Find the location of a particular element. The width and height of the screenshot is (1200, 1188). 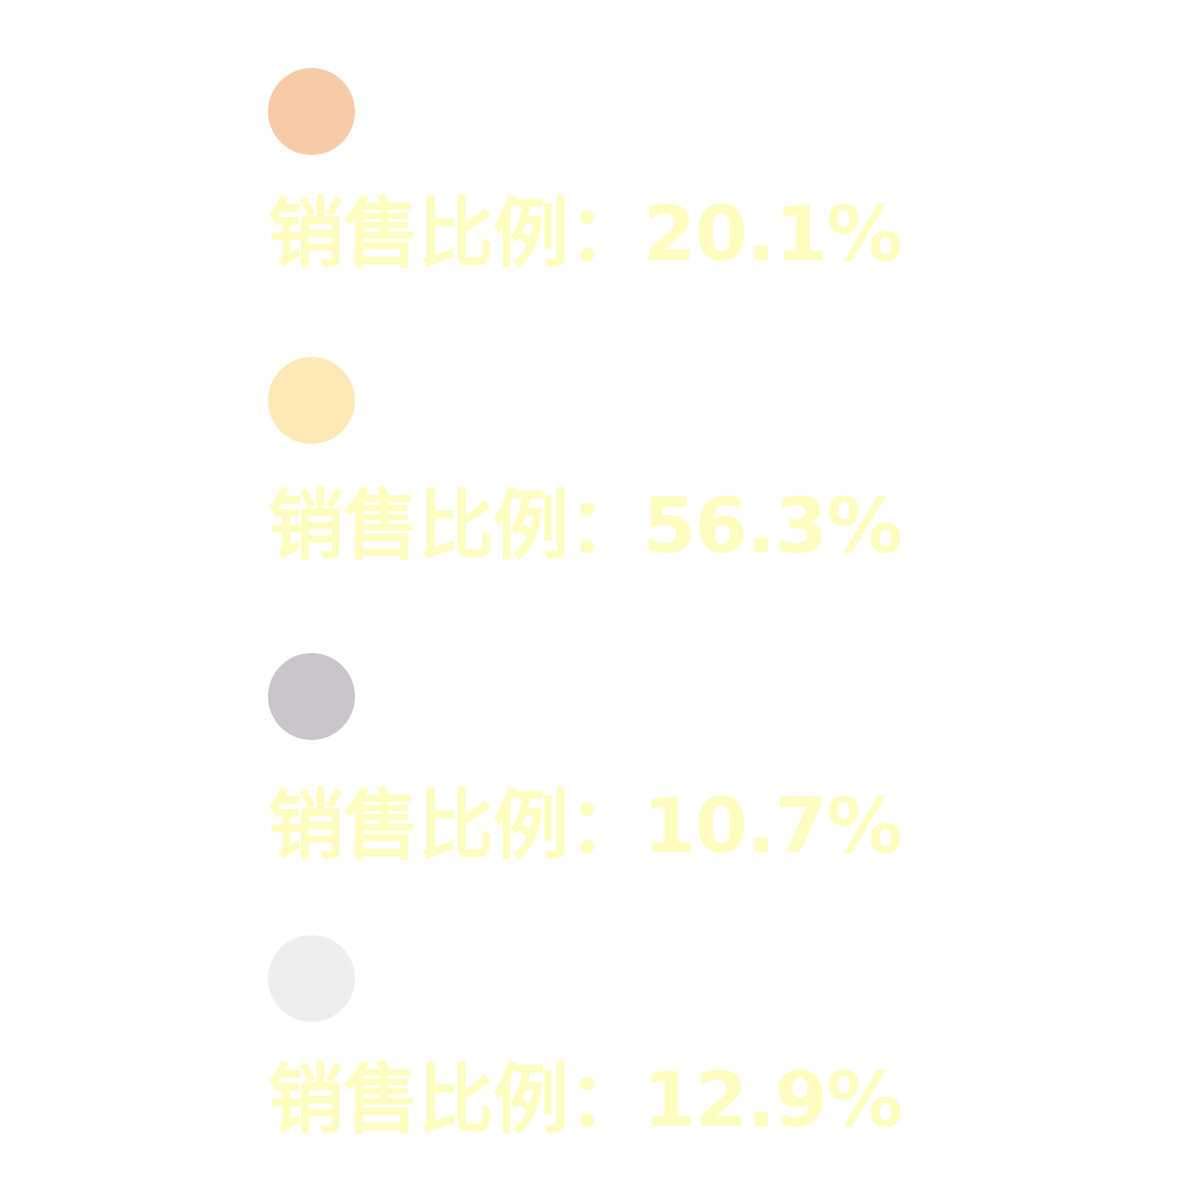

legend-label-3: 销售比例：10.7% is located at coordinates (585, 825).